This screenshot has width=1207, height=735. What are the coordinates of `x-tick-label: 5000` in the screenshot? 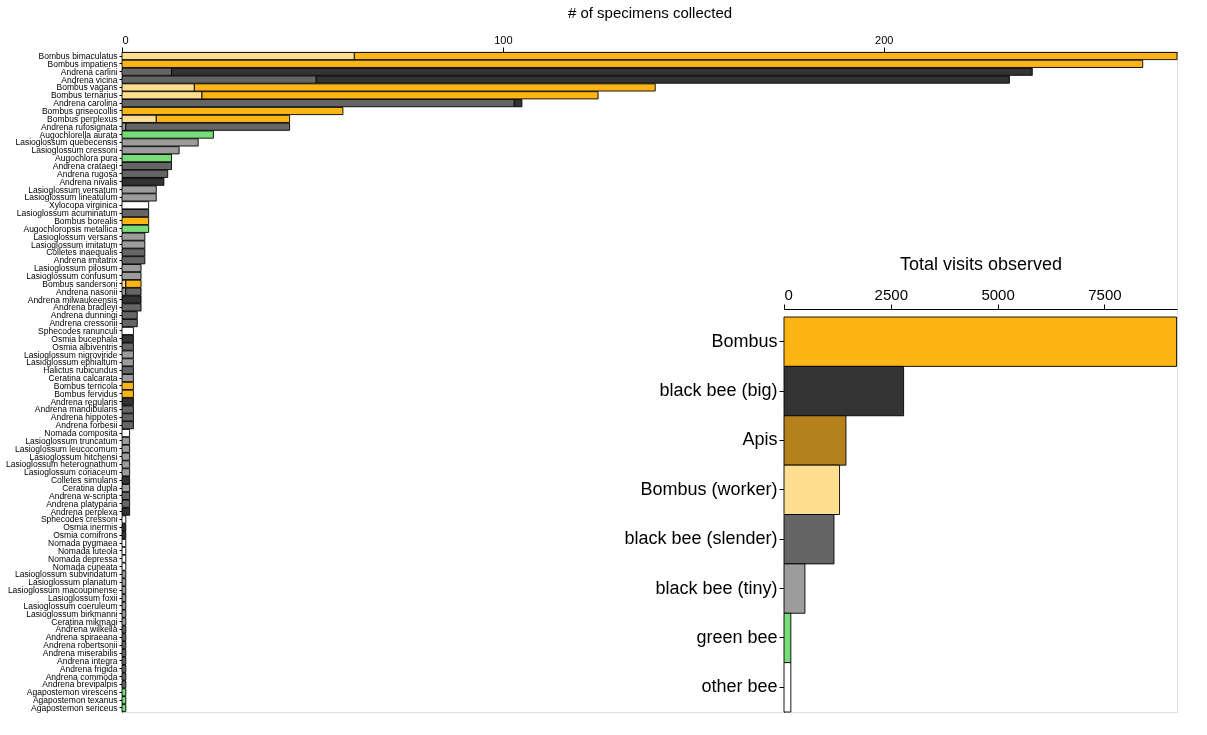 It's located at (998, 294).